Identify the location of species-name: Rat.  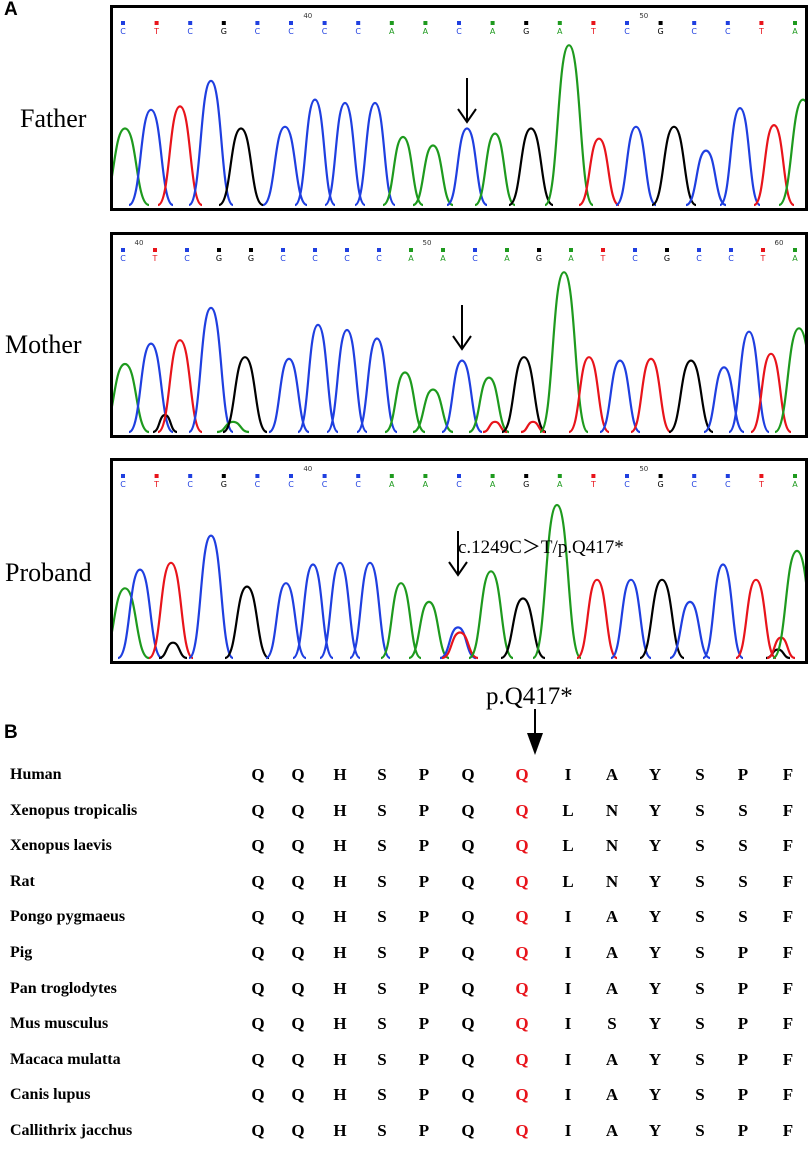
(22, 881).